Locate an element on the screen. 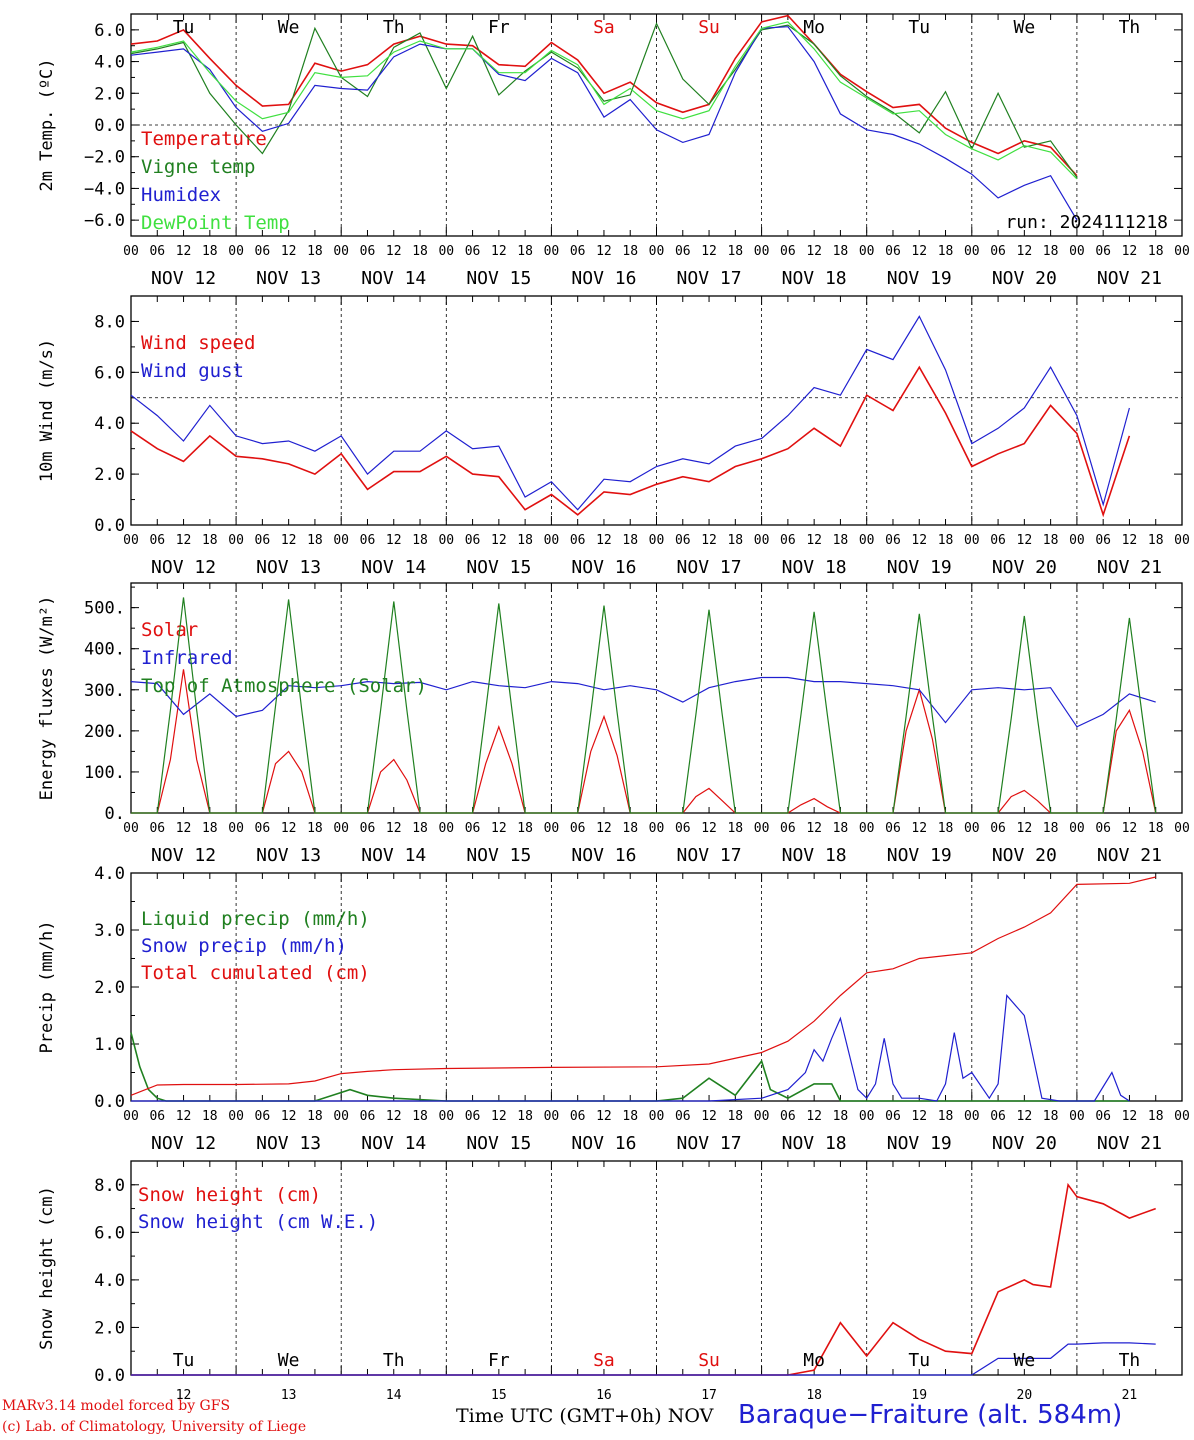 Image resolution: width=1194 pixels, height=1440 pixels. day-label: Tu is located at coordinates (919, 27).